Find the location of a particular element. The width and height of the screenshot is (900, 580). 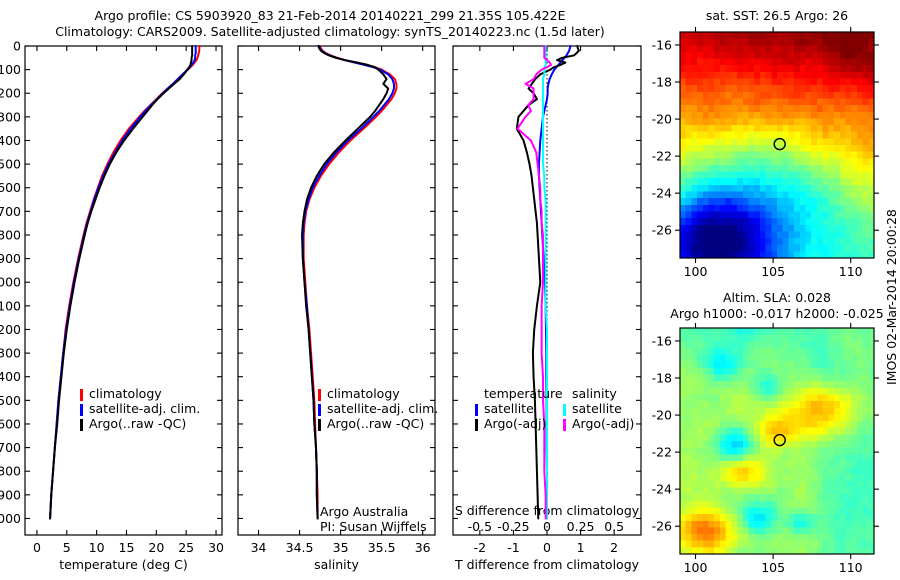

imos-timestamp-text: IMOS 02-Mar-2014 20:00:28 is located at coordinates (891, 297).